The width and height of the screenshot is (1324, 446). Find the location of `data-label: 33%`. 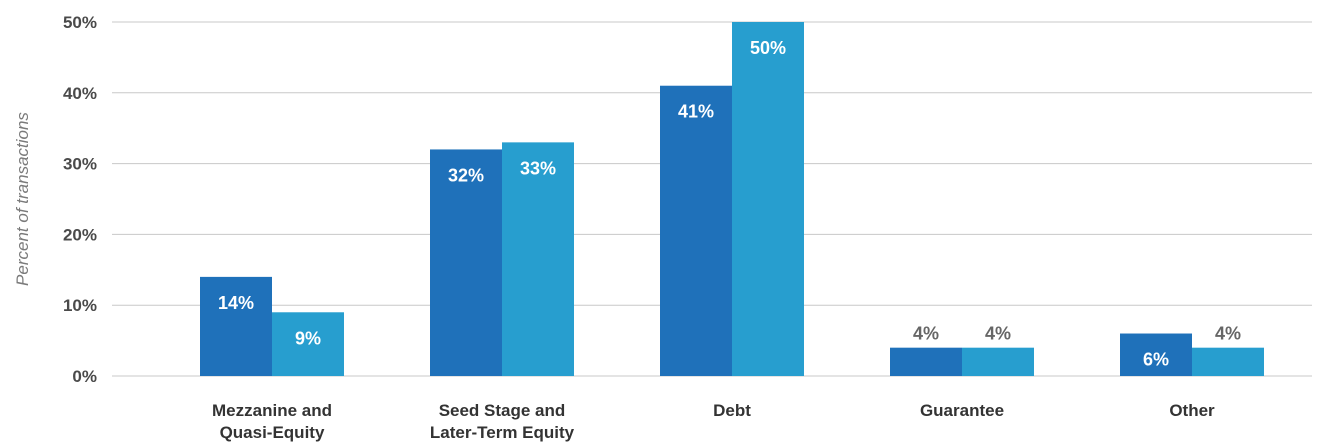

data-label: 33% is located at coordinates (538, 168).